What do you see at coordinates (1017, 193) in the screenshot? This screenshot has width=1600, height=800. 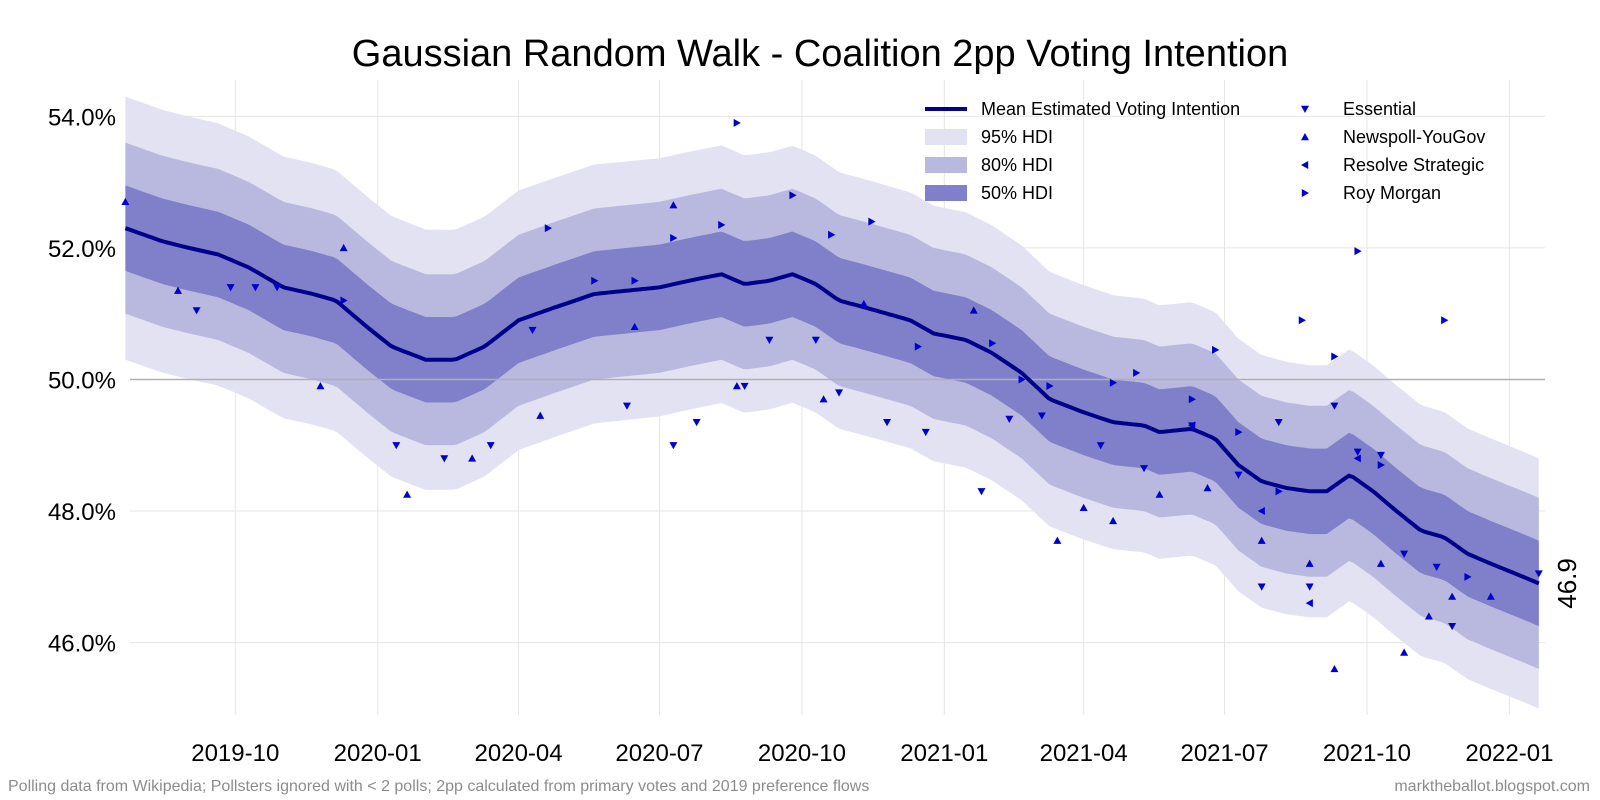 I see `legend-label: 50% HDI` at bounding box center [1017, 193].